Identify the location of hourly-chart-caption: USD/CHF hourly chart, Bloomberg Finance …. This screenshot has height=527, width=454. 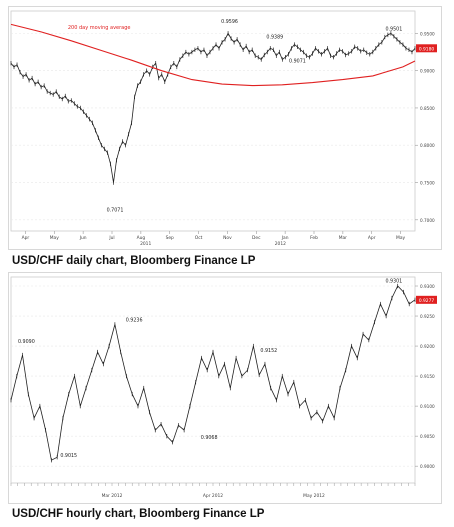
(138, 514).